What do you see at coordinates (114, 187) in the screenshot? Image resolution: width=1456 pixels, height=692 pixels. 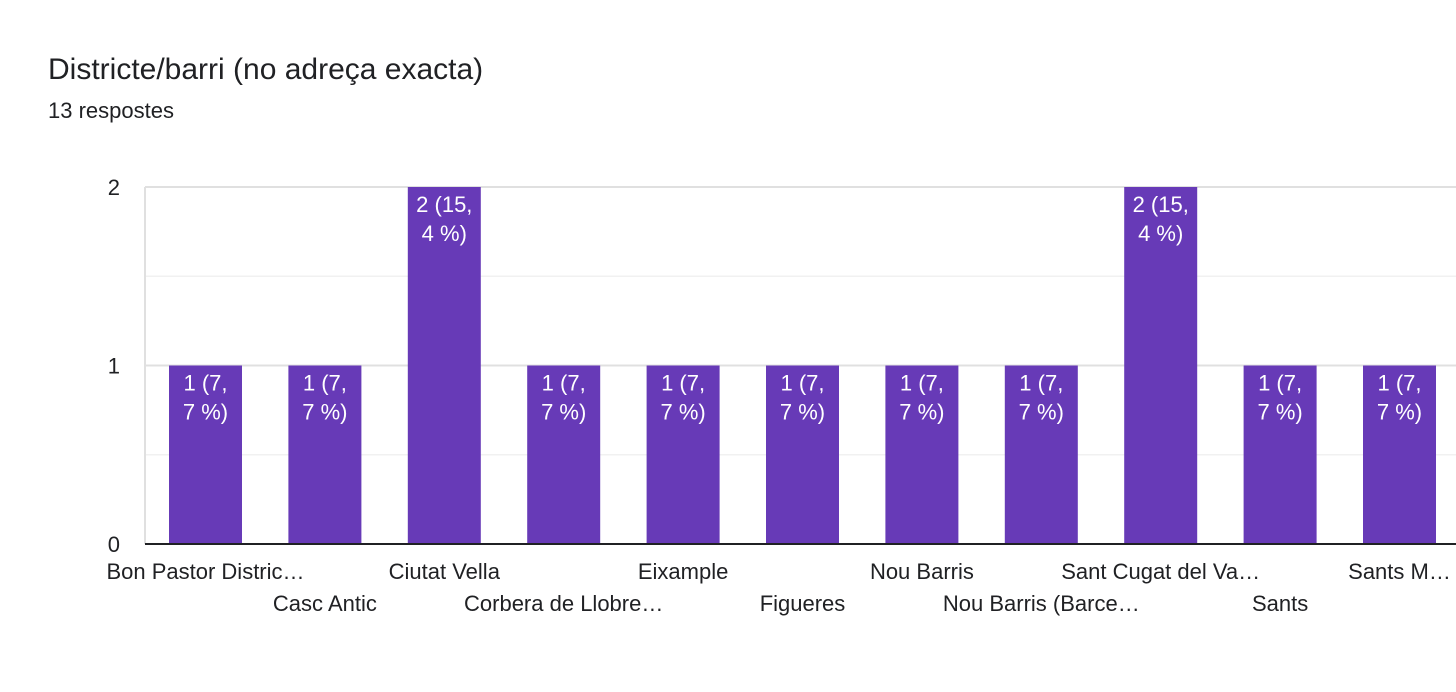 I see `y-tick-label: 2` at bounding box center [114, 187].